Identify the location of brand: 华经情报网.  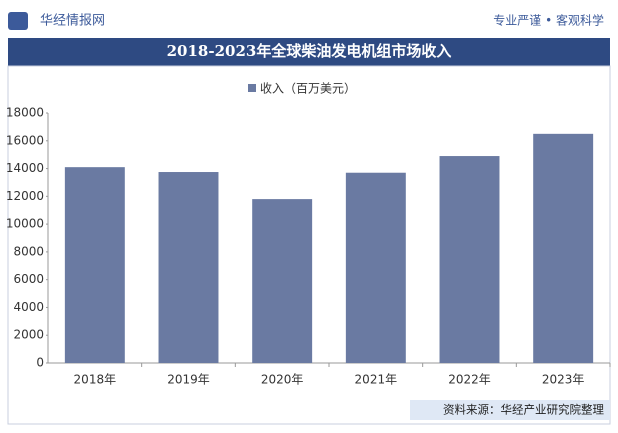
(72, 21).